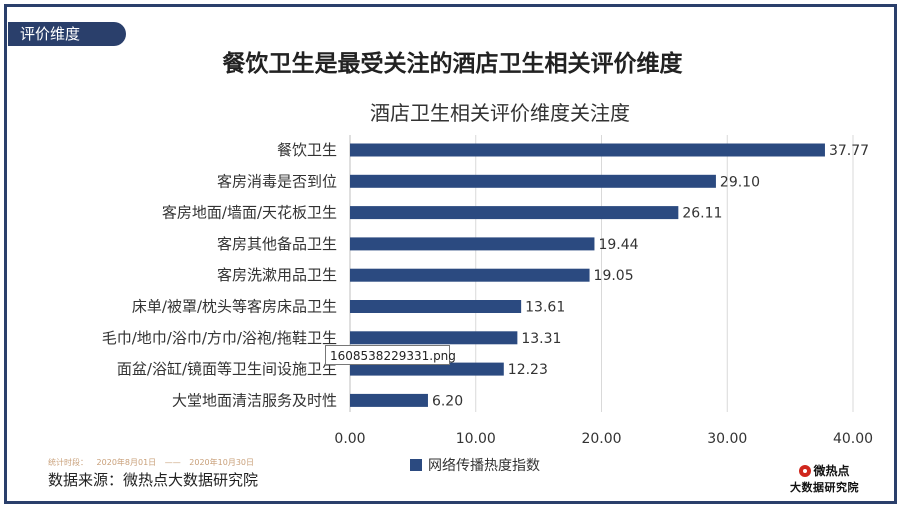  I want to click on bar-value-label: 6.20, so click(447, 401).